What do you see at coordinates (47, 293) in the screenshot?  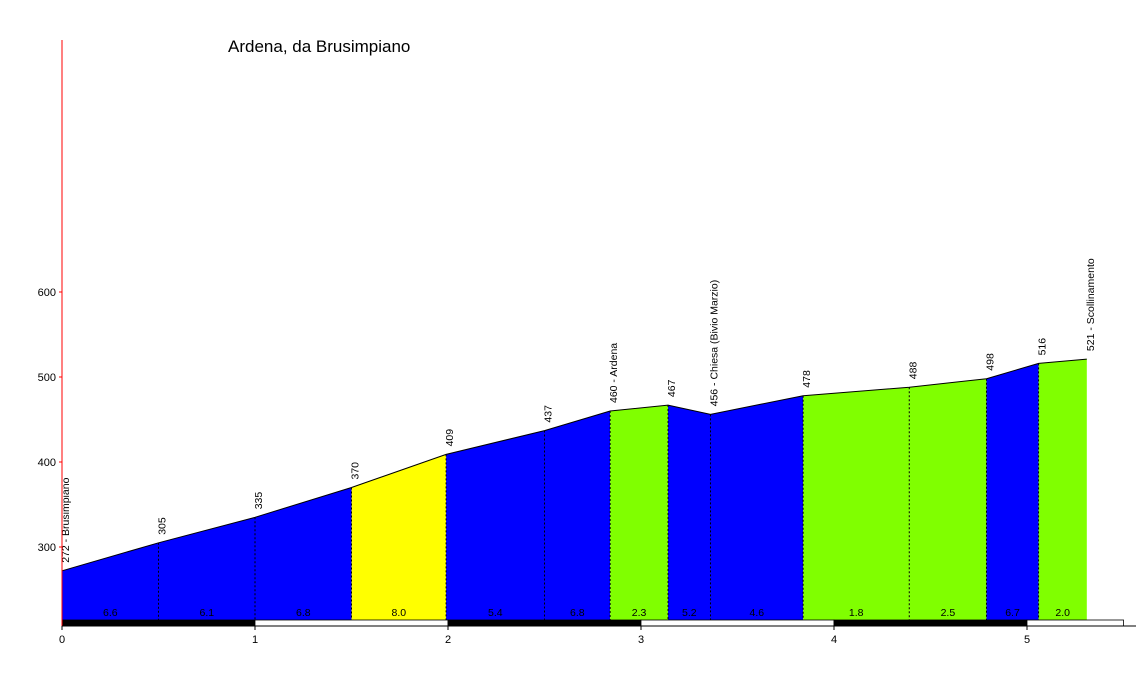 I see `y-tick-label: 600` at bounding box center [47, 293].